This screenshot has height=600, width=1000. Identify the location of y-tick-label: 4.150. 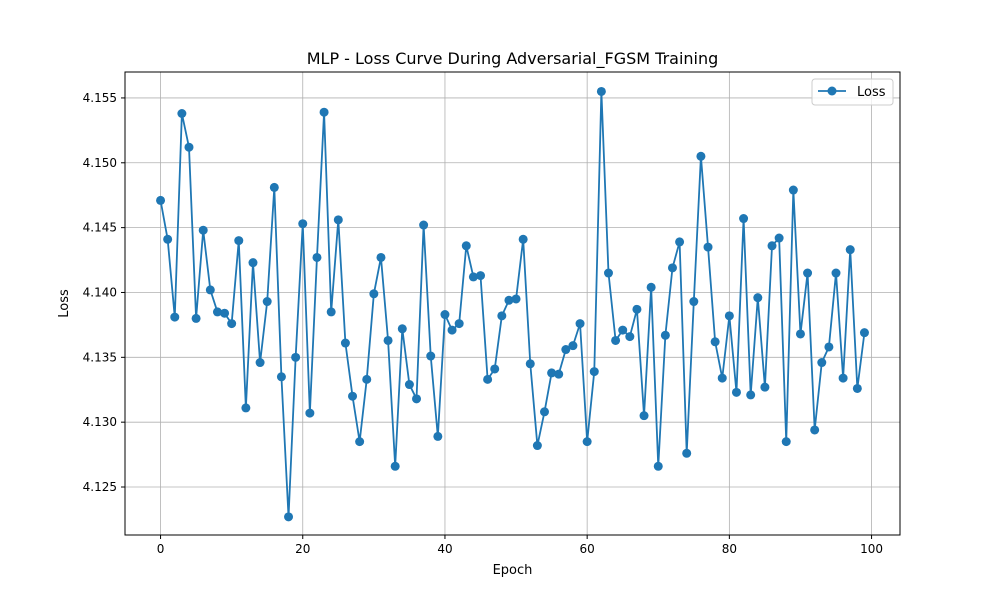
(100, 163).